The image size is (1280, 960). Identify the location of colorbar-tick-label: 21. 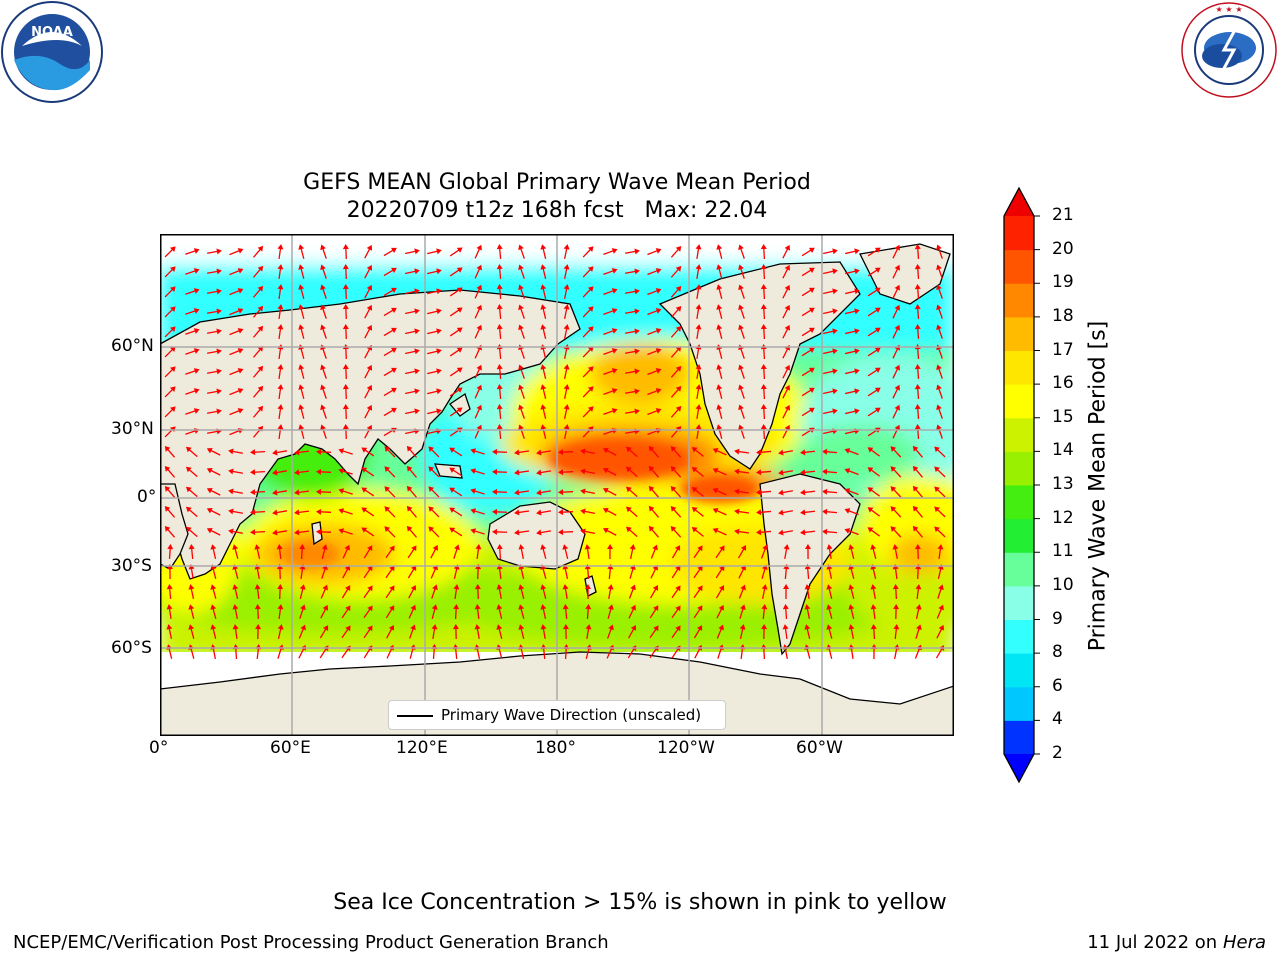
(1063, 215).